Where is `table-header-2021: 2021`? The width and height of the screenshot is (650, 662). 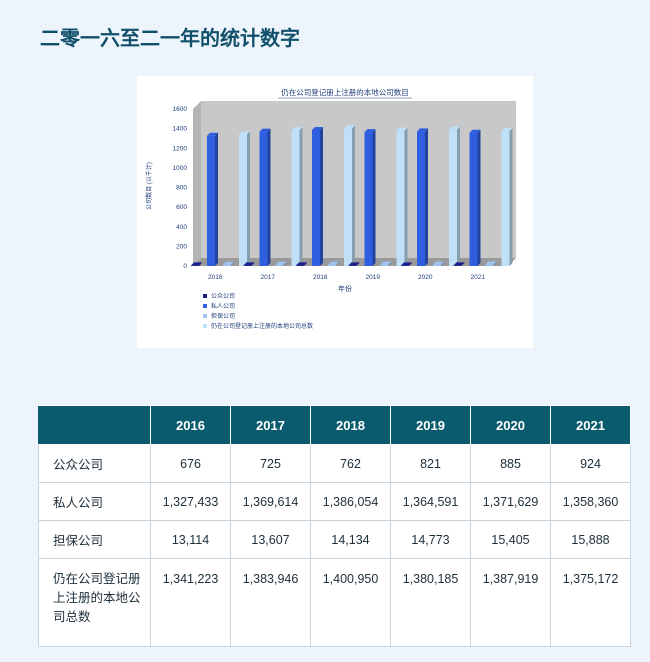
table-header-2021: 2021 is located at coordinates (590, 425).